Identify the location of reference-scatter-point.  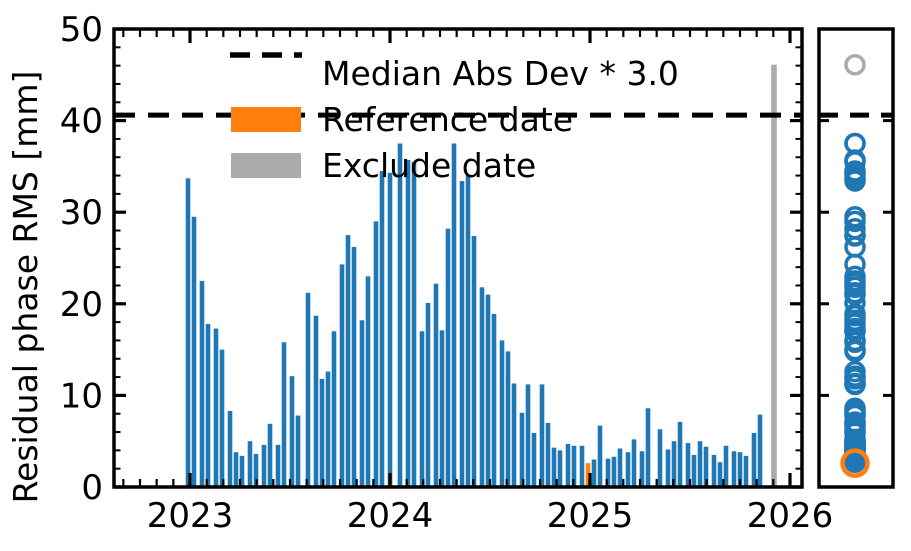
(855, 463).